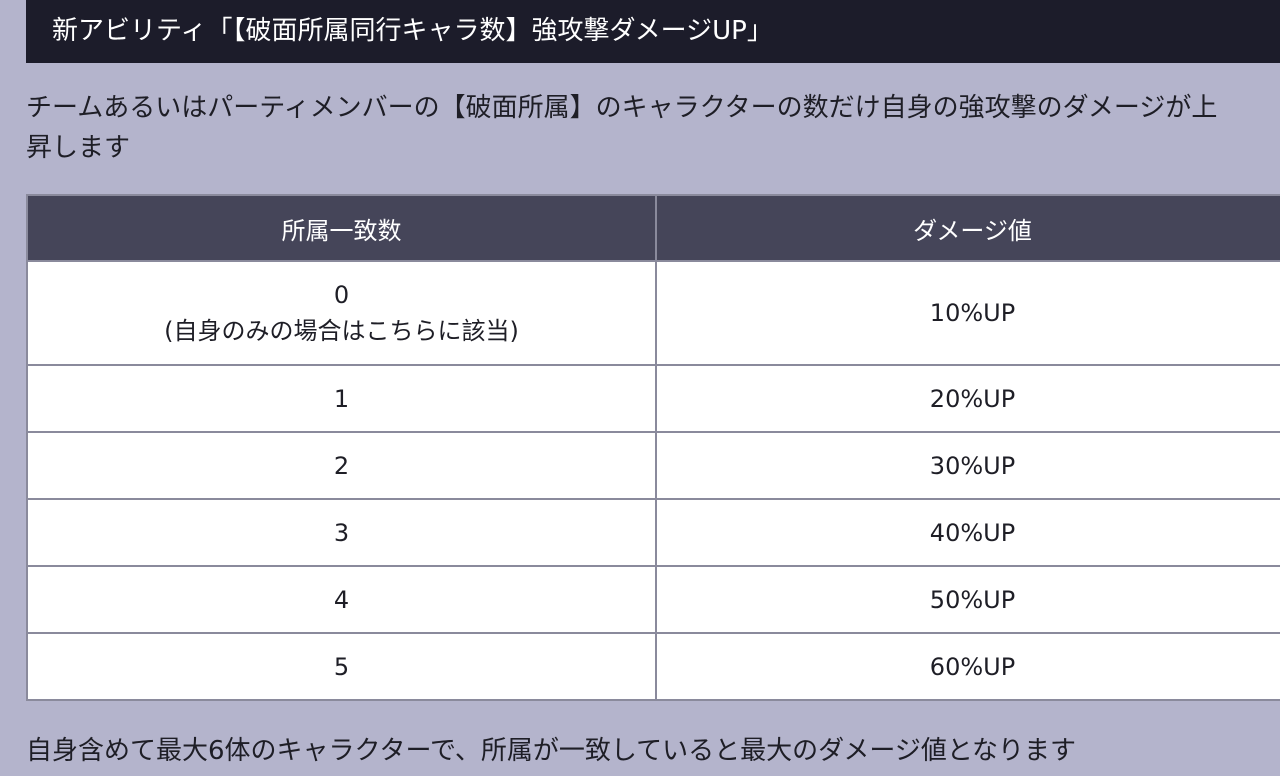 The image size is (1280, 776). What do you see at coordinates (967, 398) in the screenshot?
I see `damage-cell: 20%UP` at bounding box center [967, 398].